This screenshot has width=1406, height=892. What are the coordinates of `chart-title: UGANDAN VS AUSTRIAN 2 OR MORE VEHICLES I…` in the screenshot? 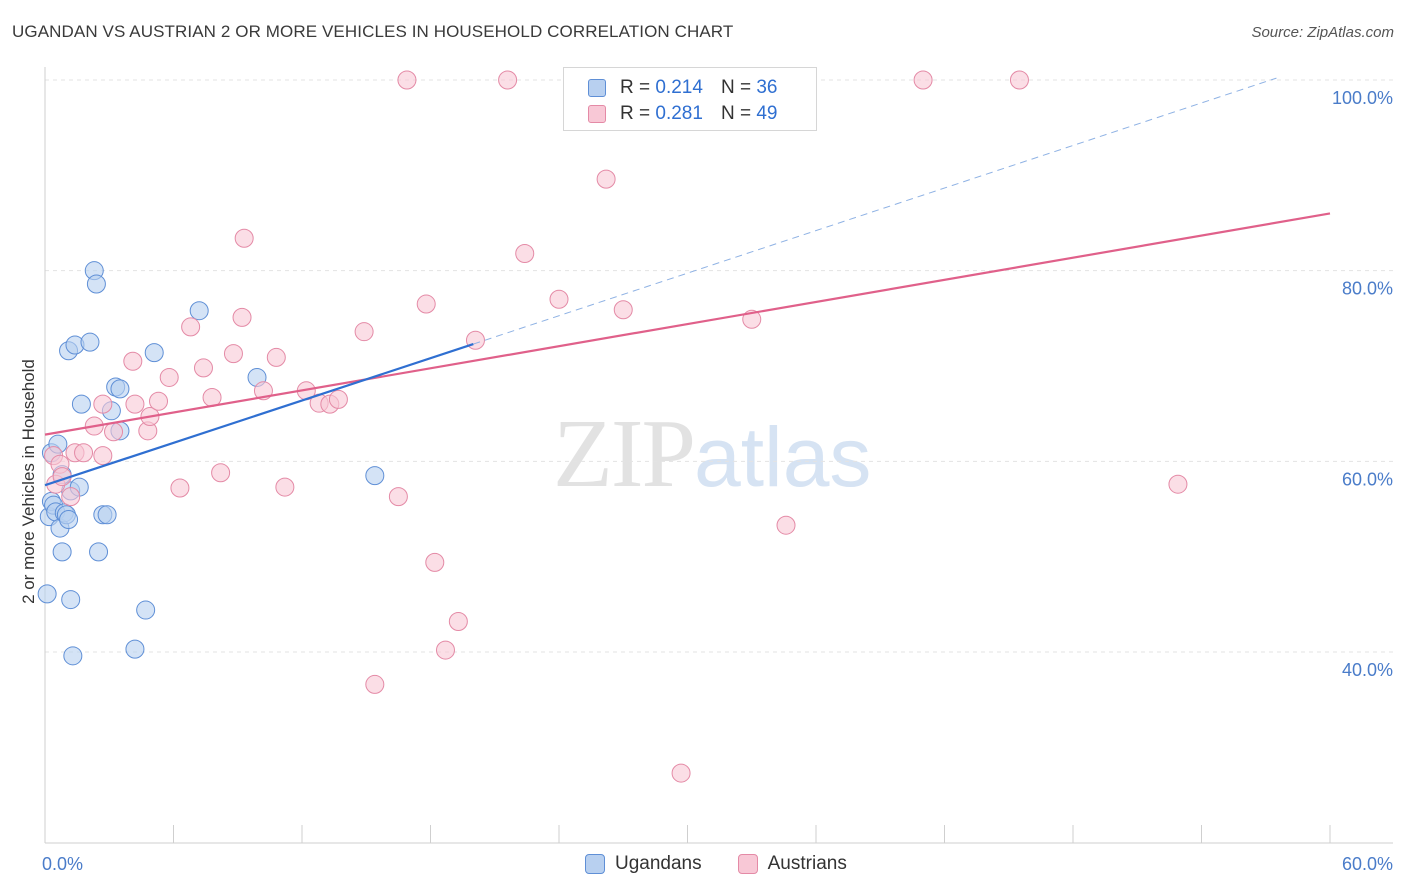 It's located at (373, 31).